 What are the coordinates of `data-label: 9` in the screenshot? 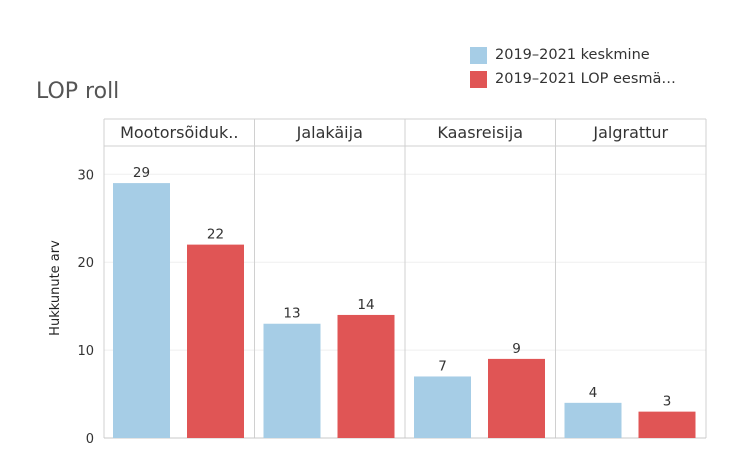 It's located at (516, 349).